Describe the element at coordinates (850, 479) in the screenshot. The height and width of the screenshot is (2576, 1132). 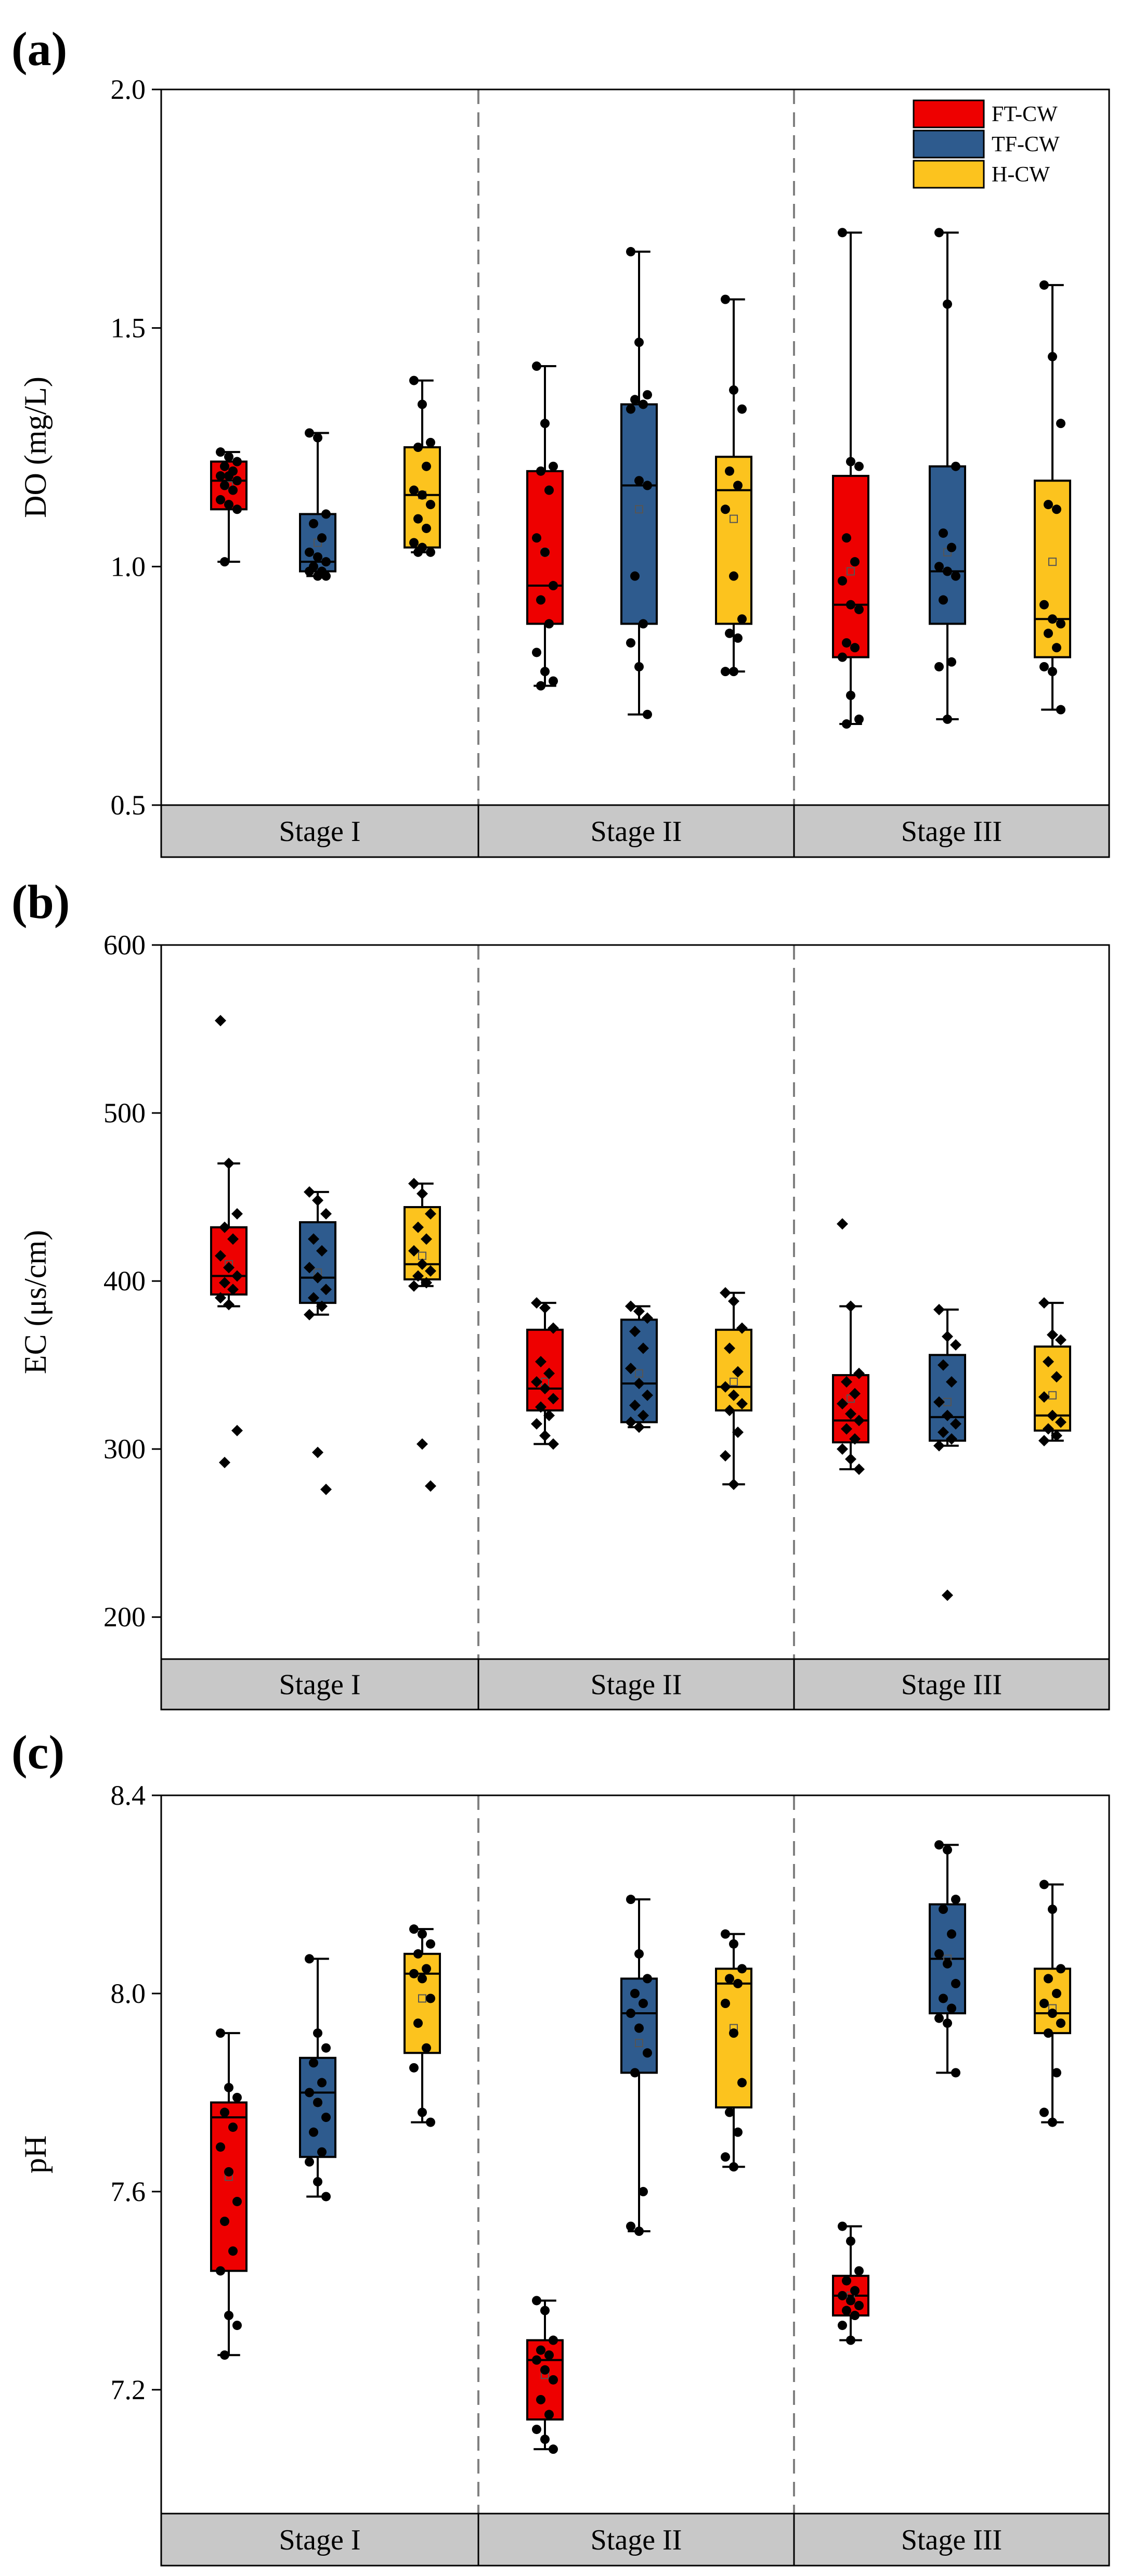
I see `box-stage-iii-ft-cw` at that location.